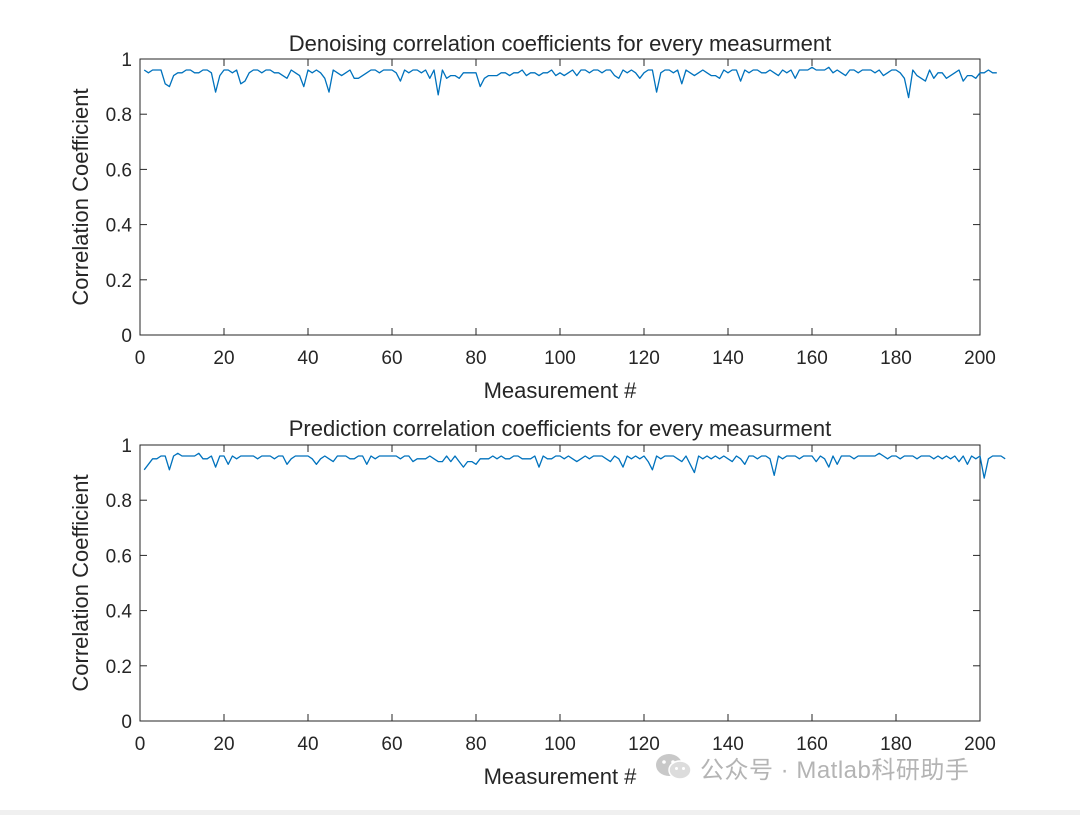 This screenshot has height=815, width=1080. I want to click on wechat-icon, so click(674, 767).